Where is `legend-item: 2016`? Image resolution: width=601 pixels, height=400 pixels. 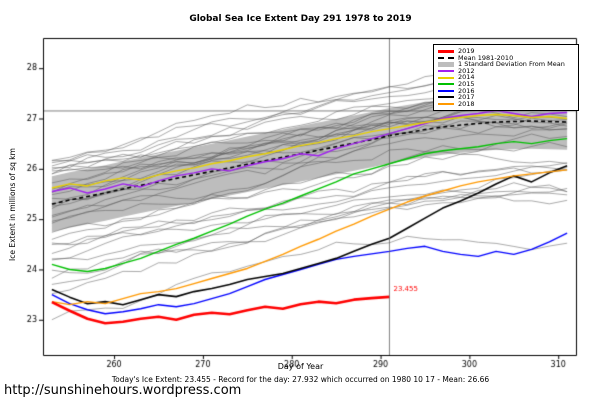 legend-item: 2016 is located at coordinates (506, 91).